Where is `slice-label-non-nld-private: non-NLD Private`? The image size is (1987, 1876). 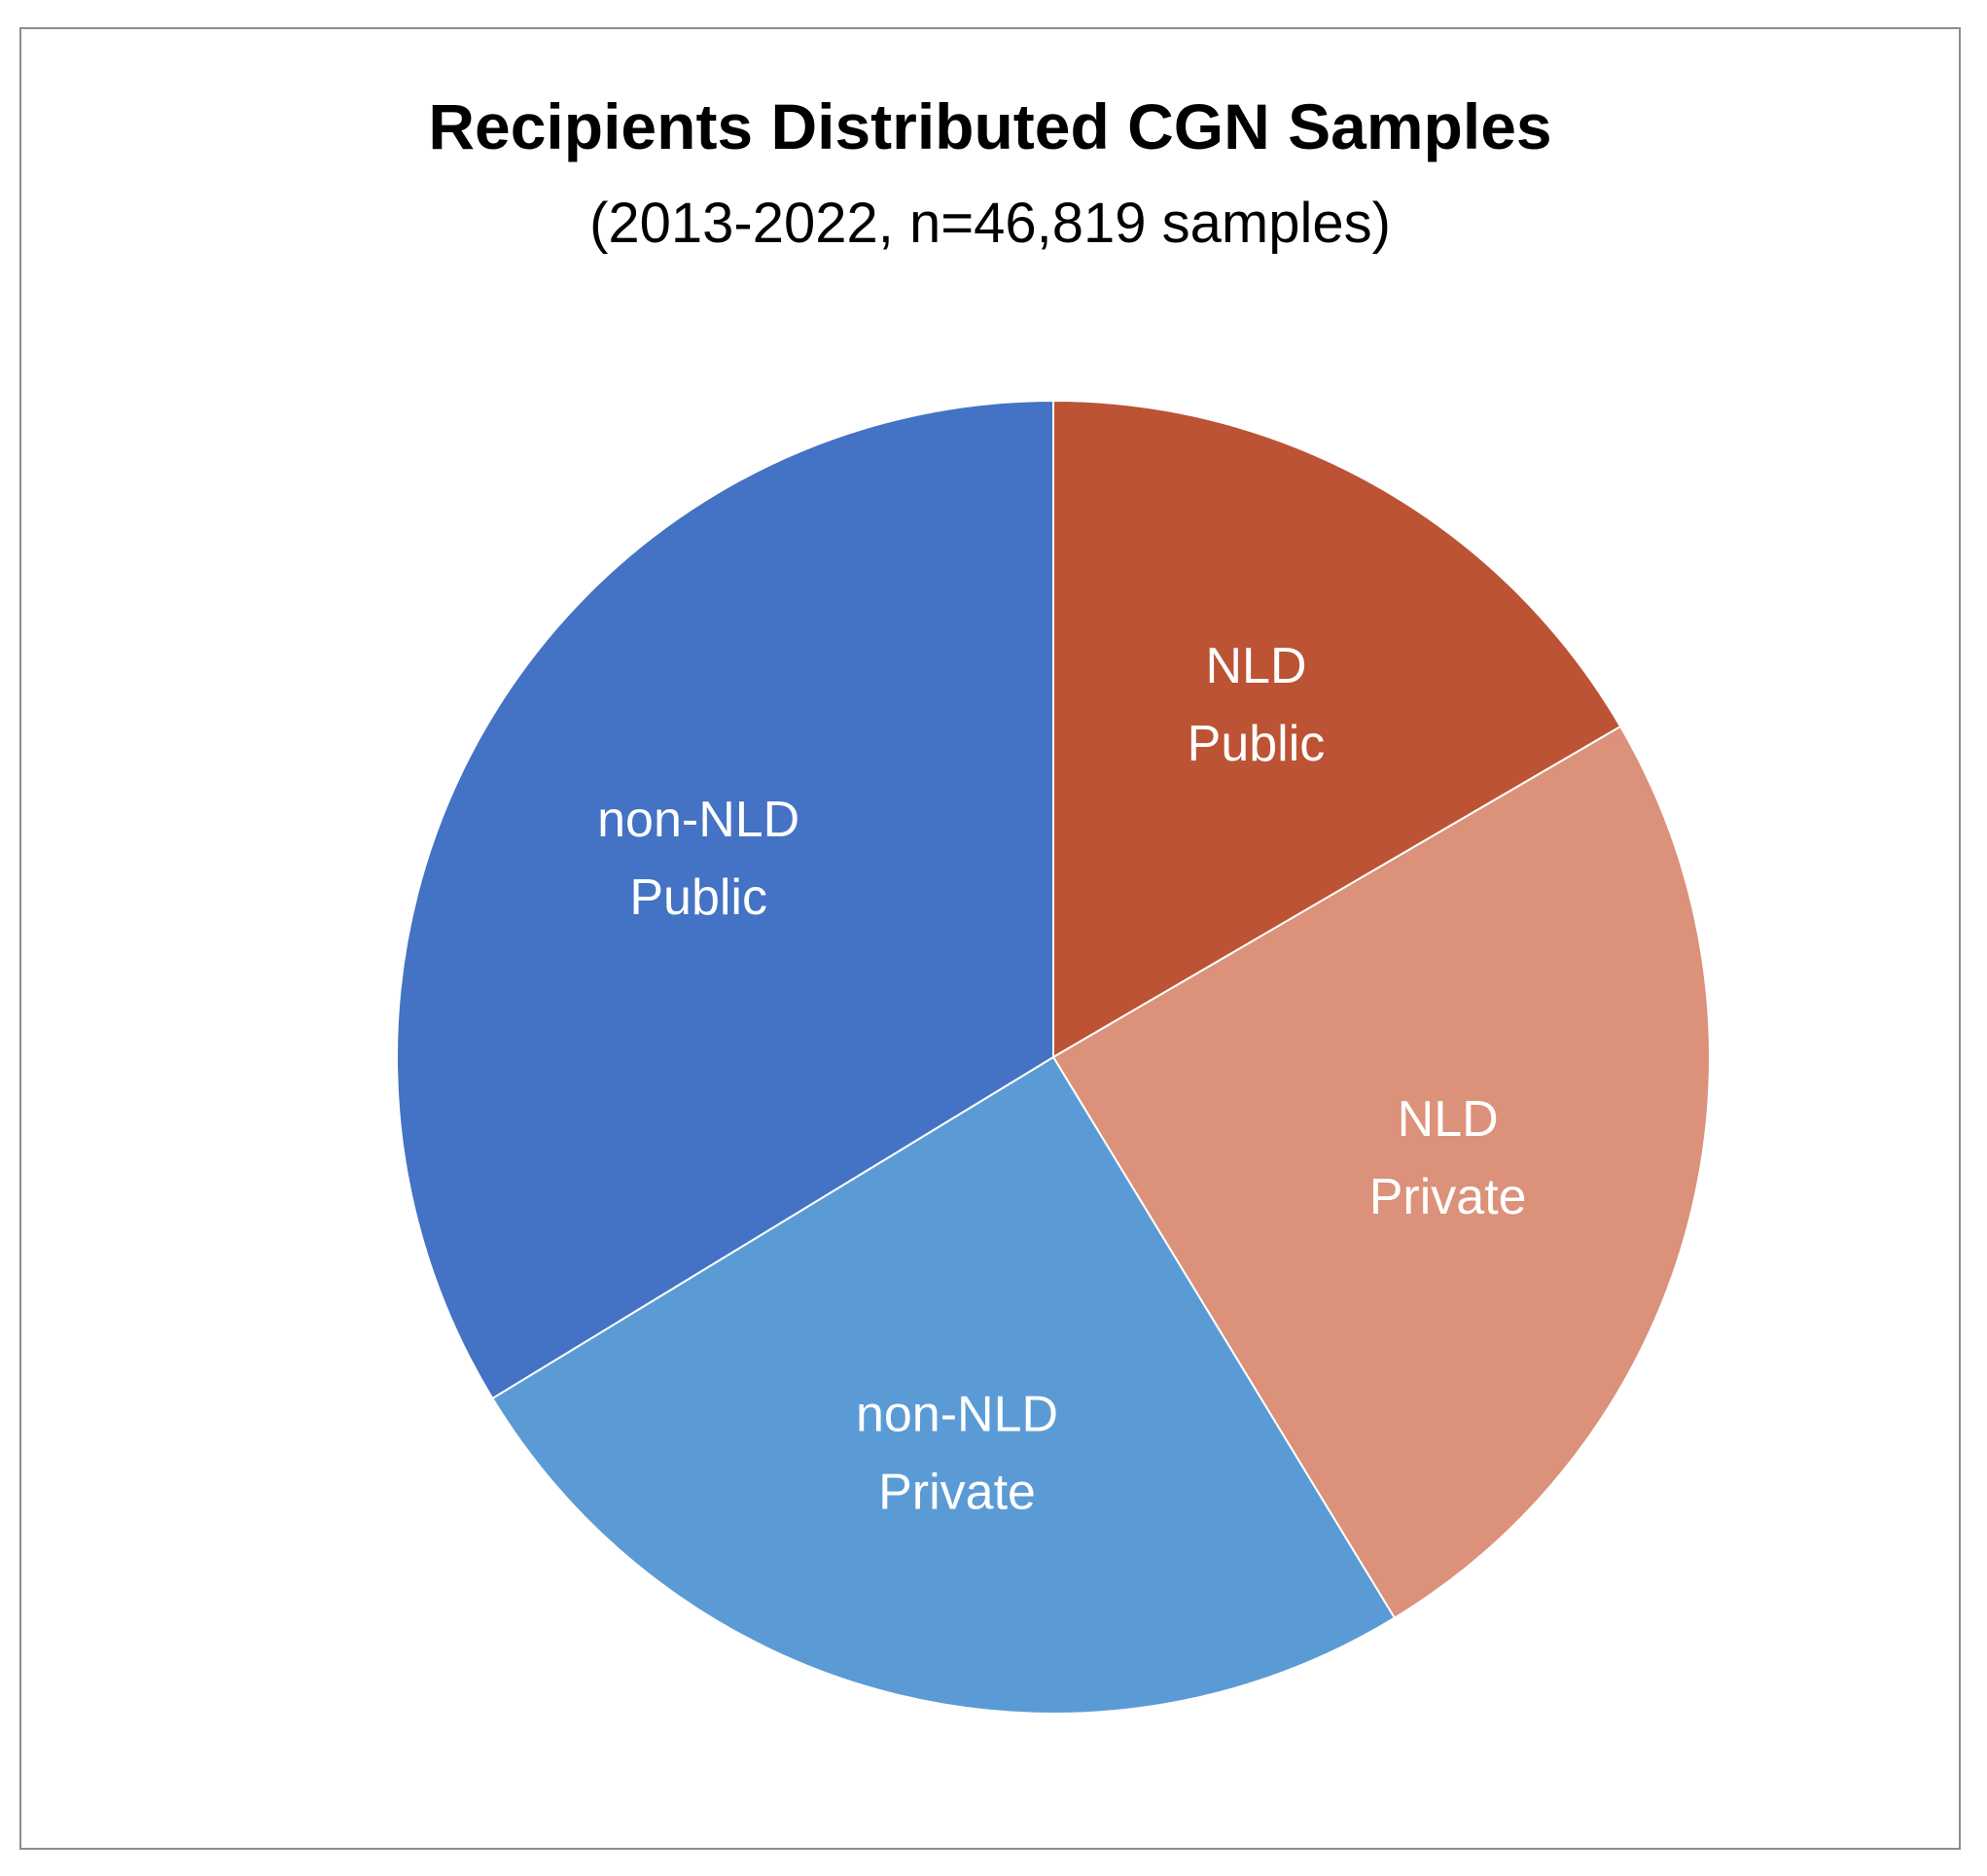 slice-label-non-nld-private: non-NLD Private is located at coordinates (957, 1454).